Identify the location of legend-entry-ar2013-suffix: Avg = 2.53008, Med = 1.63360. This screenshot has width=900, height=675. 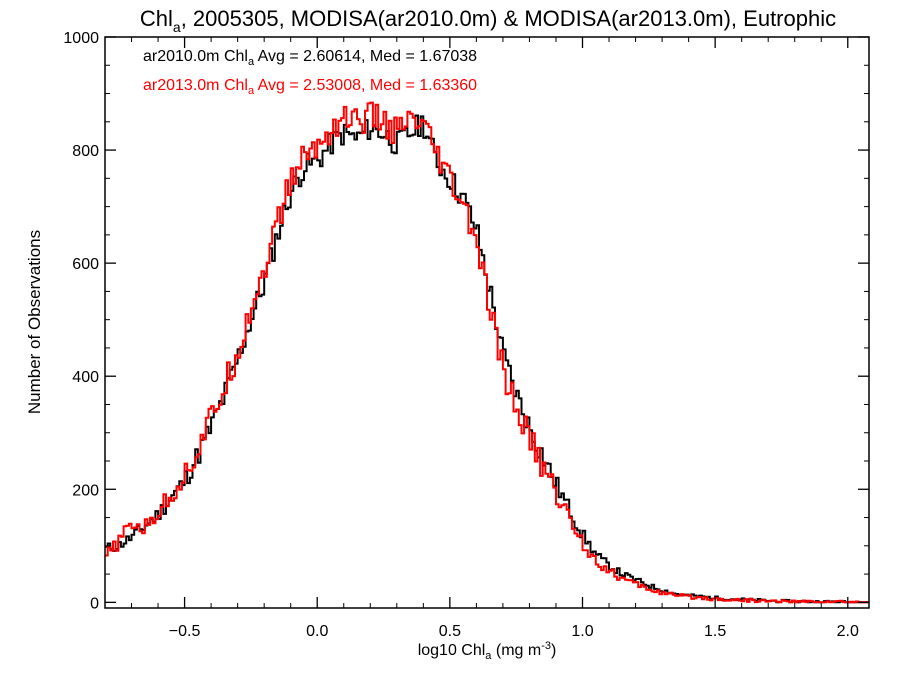
(365, 85).